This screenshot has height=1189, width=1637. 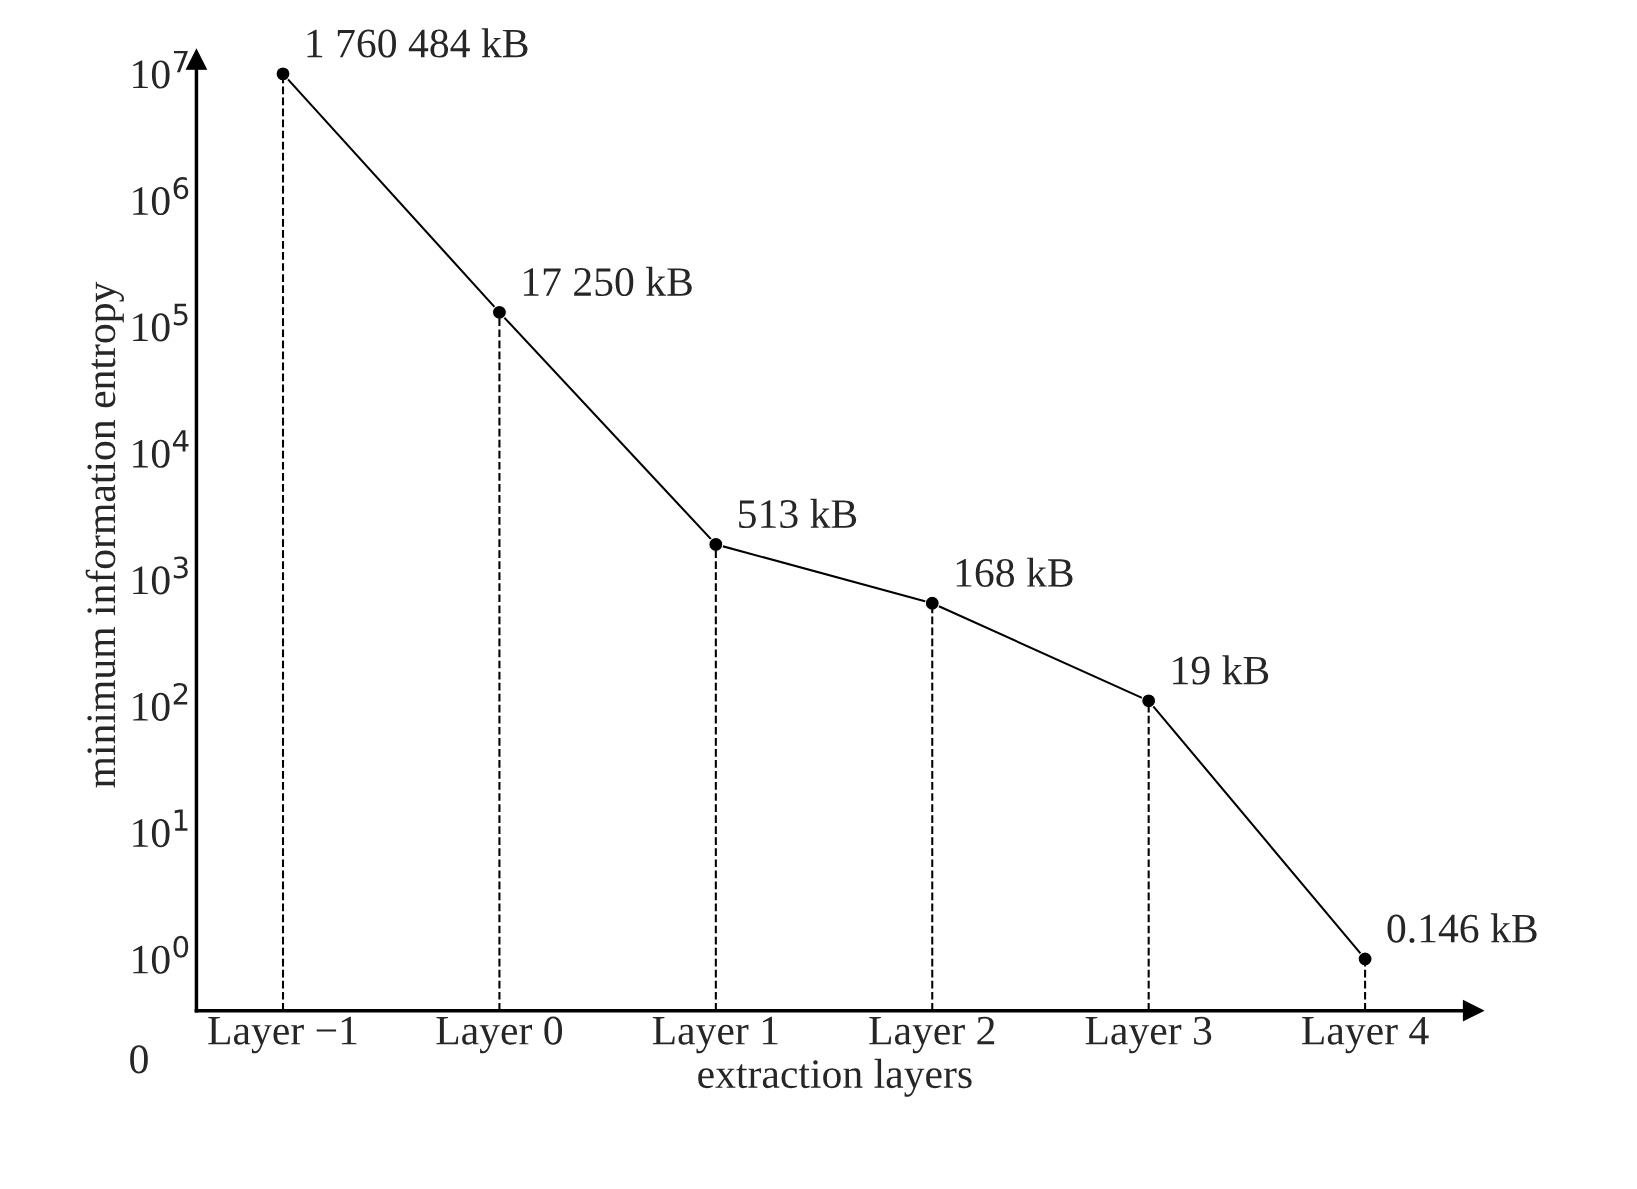 What do you see at coordinates (161, 196) in the screenshot?
I see `y-tick-label: 10$^{6}$` at bounding box center [161, 196].